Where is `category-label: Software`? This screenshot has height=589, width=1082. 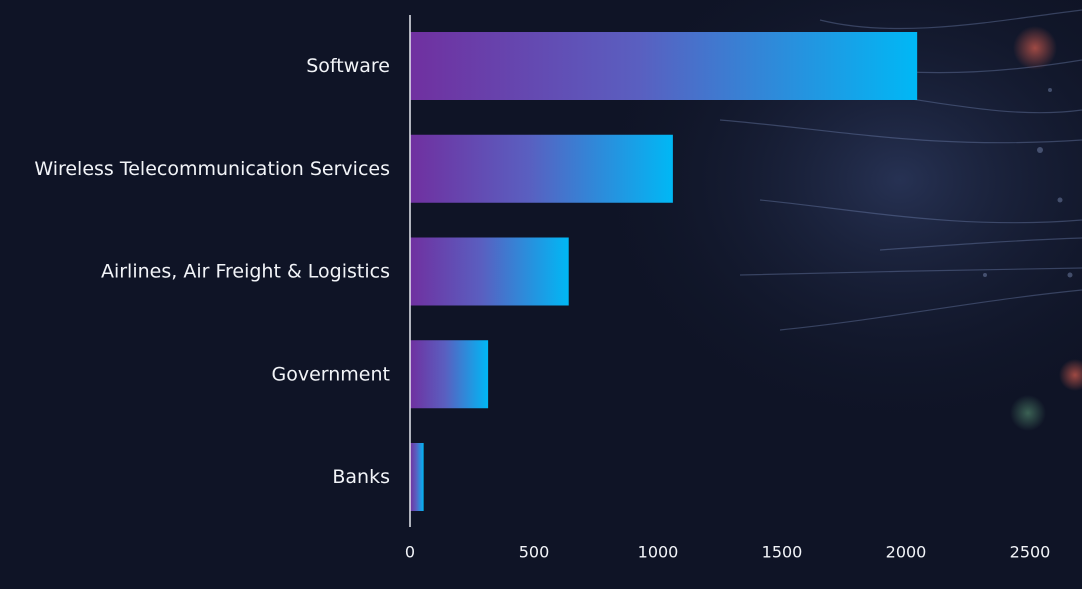 category-label: Software is located at coordinates (348, 66).